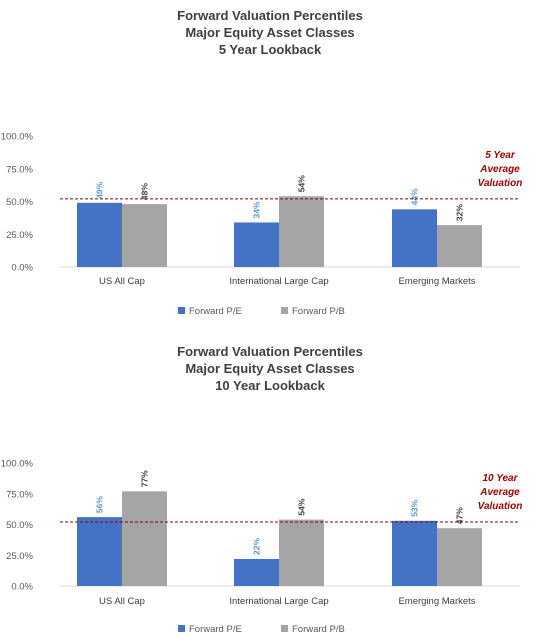 The image size is (541, 639). I want to click on average-valuation-annotation: 5 Year, so click(500, 155).